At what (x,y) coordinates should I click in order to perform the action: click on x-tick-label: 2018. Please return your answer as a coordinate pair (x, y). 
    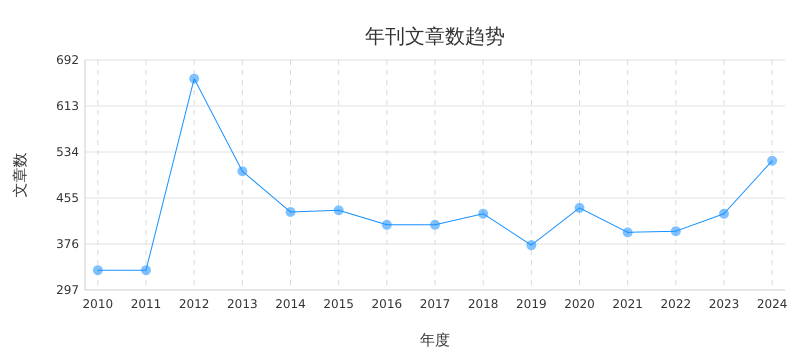
    Looking at the image, I should click on (483, 304).